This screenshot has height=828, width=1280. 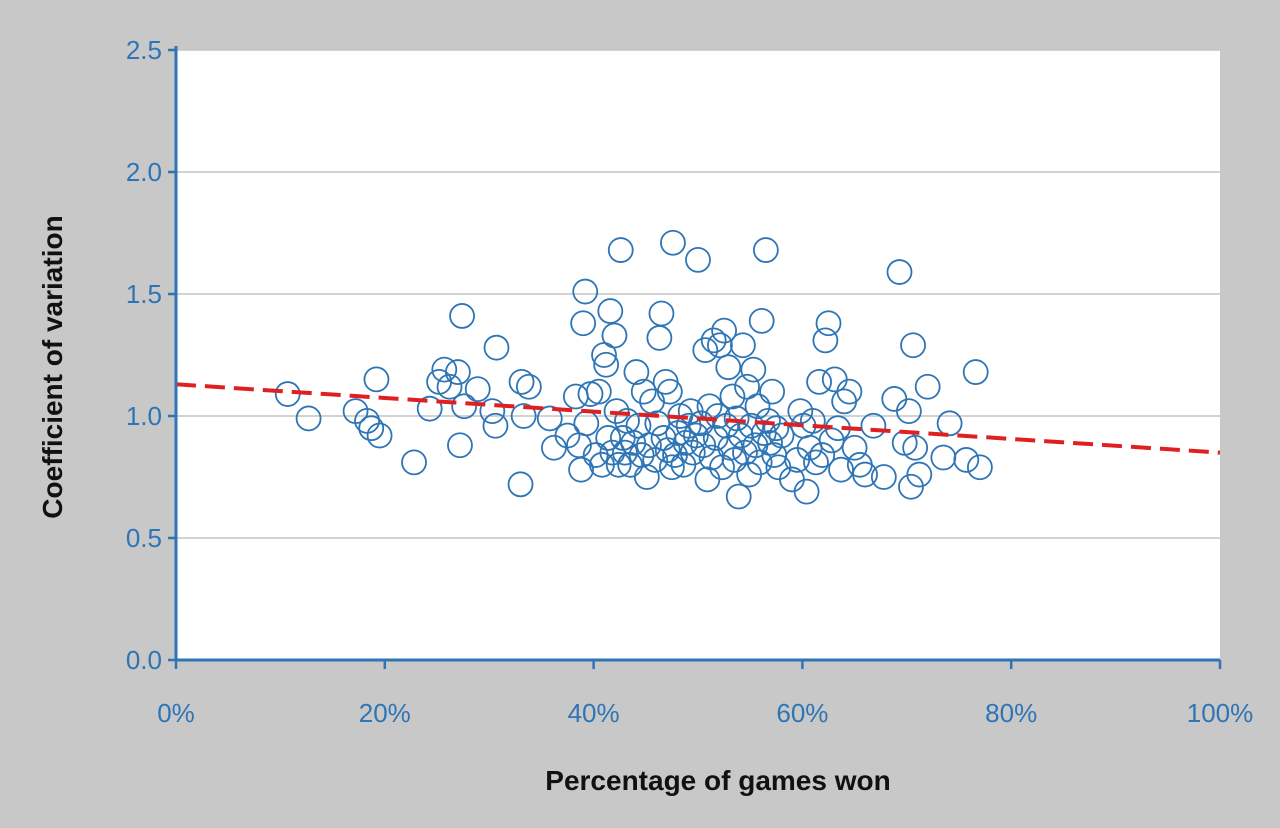 I want to click on x-tick-label: 40%, so click(x=594, y=713).